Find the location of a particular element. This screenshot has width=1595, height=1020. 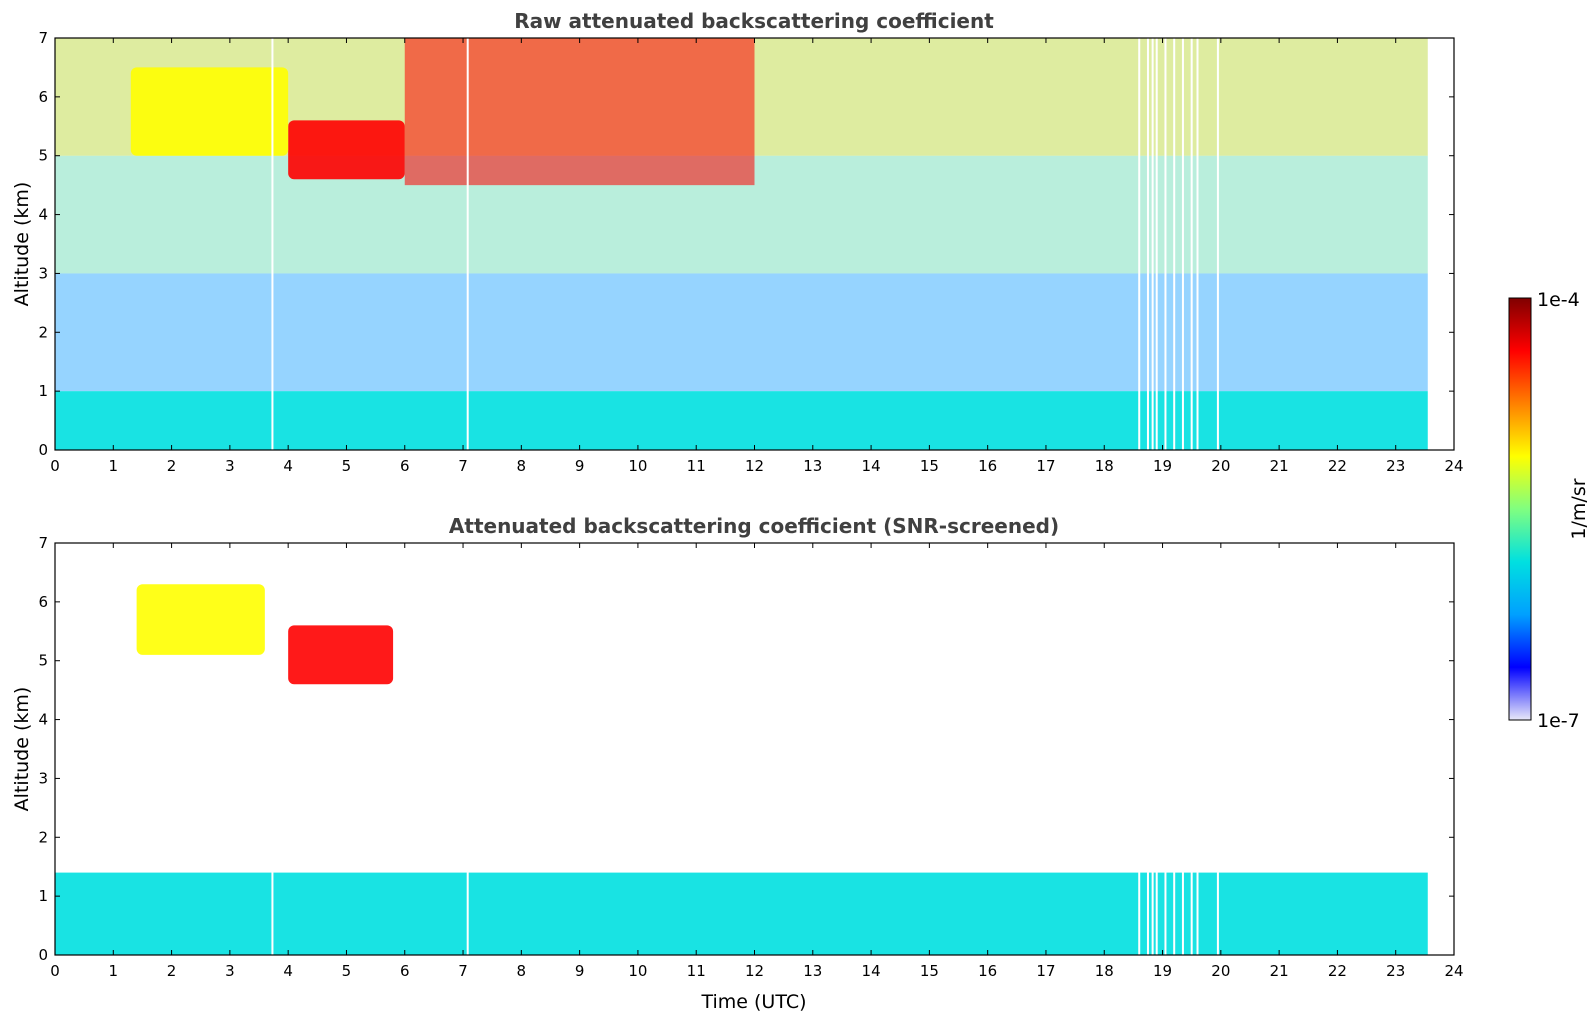

x-tick-label: 7 is located at coordinates (463, 971).